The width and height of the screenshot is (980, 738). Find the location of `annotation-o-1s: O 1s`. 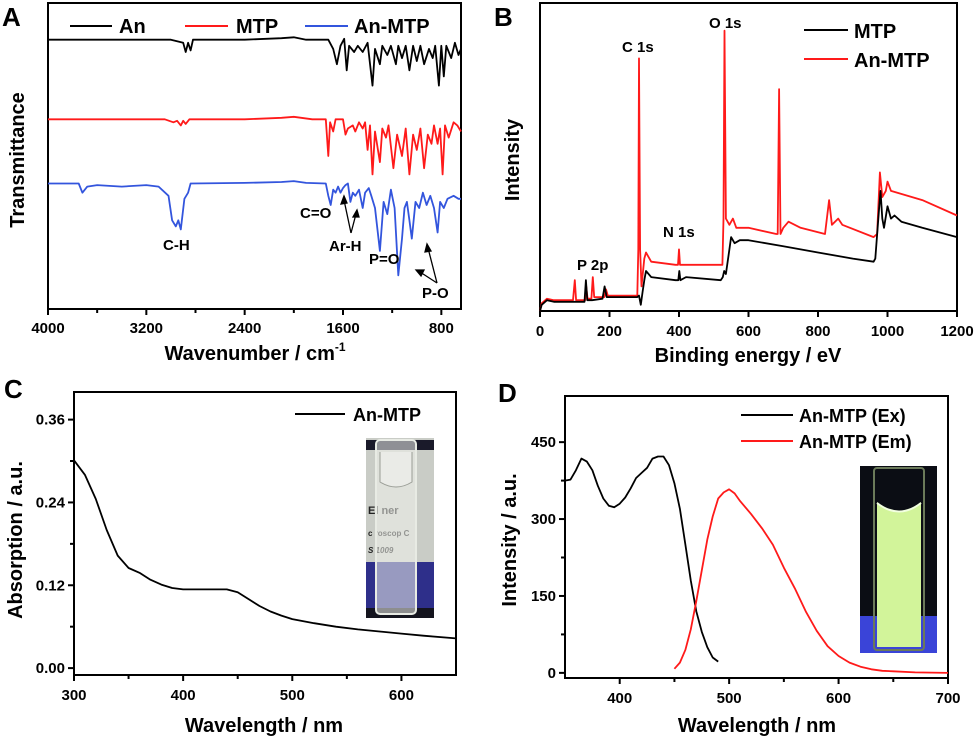

annotation-o-1s: O 1s is located at coordinates (725, 23).